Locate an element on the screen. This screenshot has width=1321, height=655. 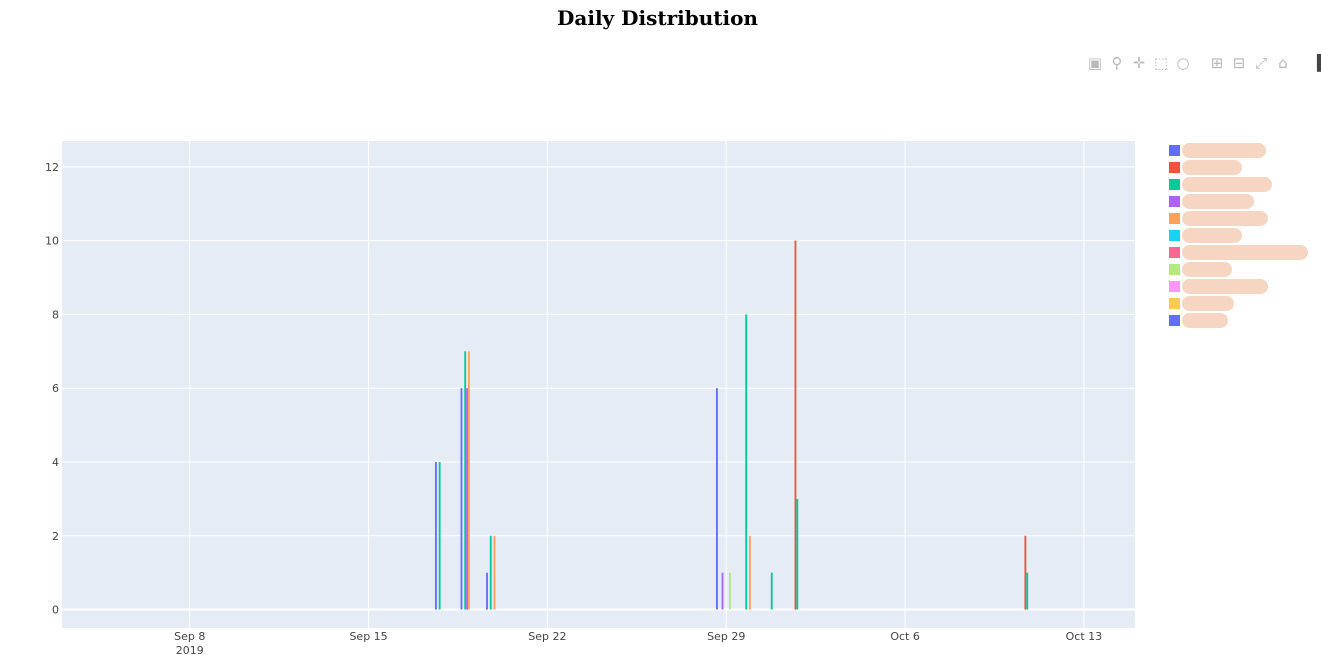
y-tick-label: 0 is located at coordinates (55, 610).